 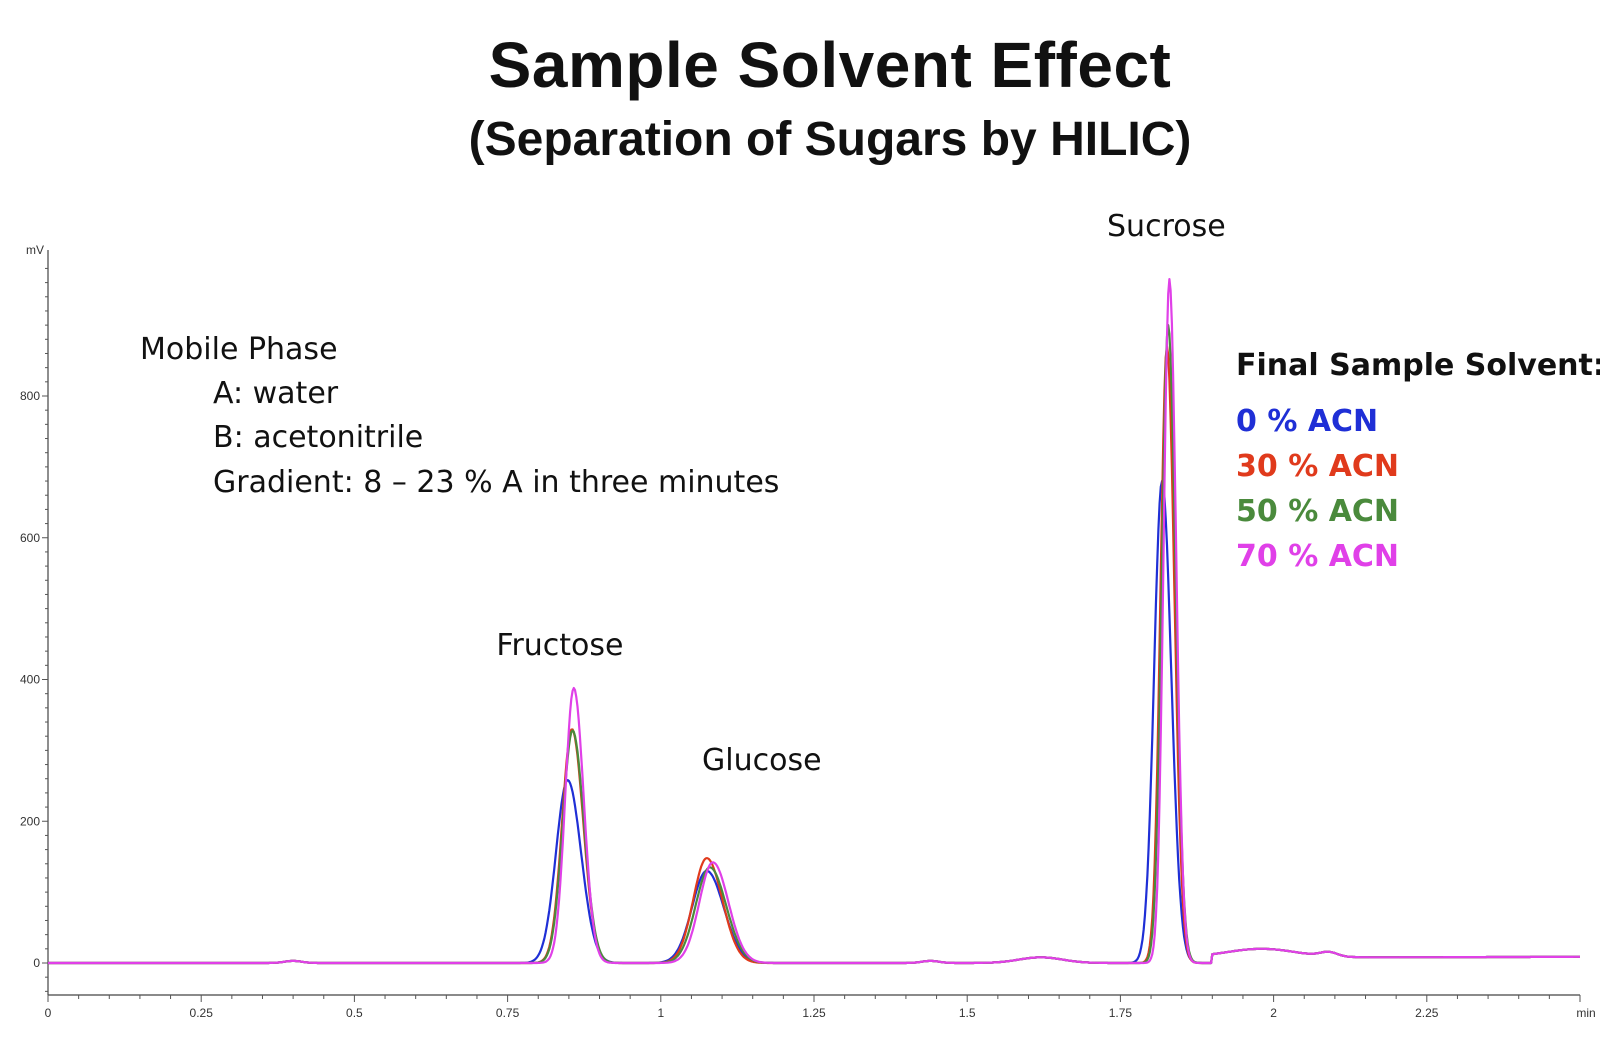 I want to click on y-axis-label: mV, so click(x=35, y=250).